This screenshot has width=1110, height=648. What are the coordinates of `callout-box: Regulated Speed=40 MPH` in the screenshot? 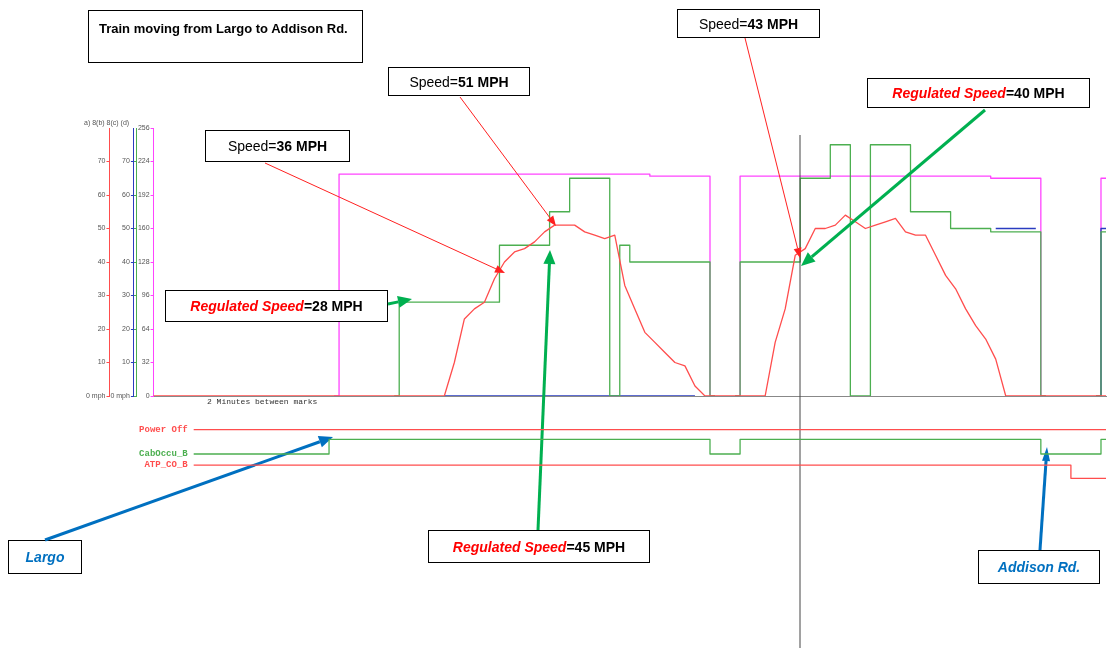 It's located at (978, 93).